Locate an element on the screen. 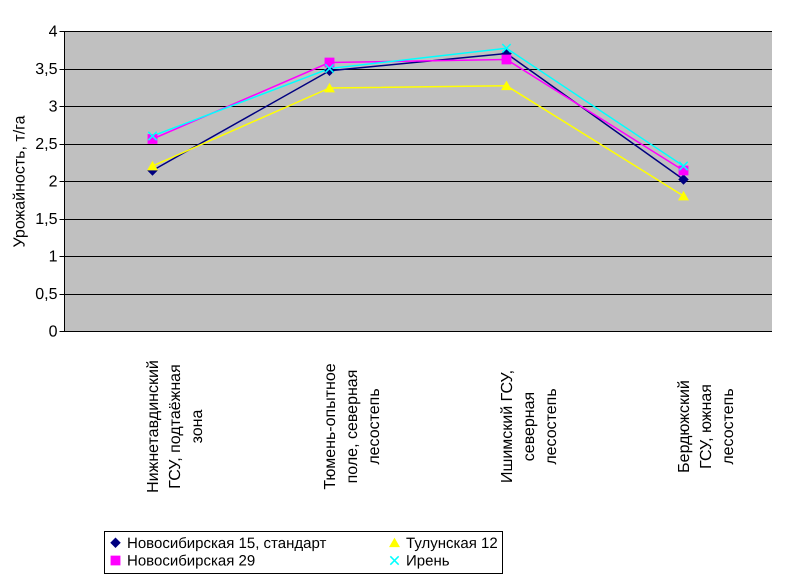 This screenshot has width=795, height=584. y-axis-title: Урожайность, т/га is located at coordinates (19, 181).